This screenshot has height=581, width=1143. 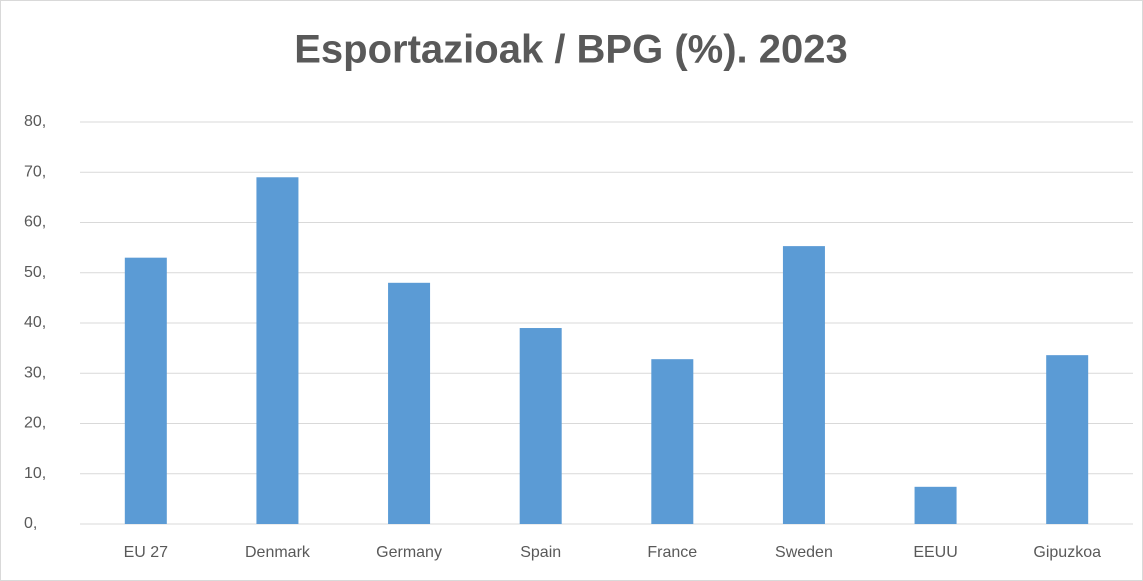 What do you see at coordinates (571, 50) in the screenshot?
I see `chart-title: Esportazioak / BPG (%). 2023` at bounding box center [571, 50].